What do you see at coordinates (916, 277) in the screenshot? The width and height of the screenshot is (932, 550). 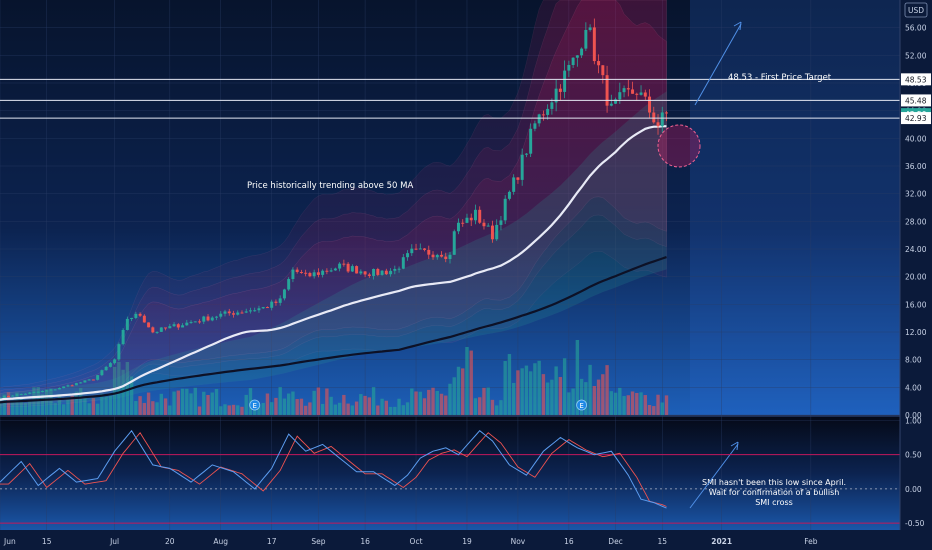 I see `price-tick-label: 20.00` at bounding box center [916, 277].